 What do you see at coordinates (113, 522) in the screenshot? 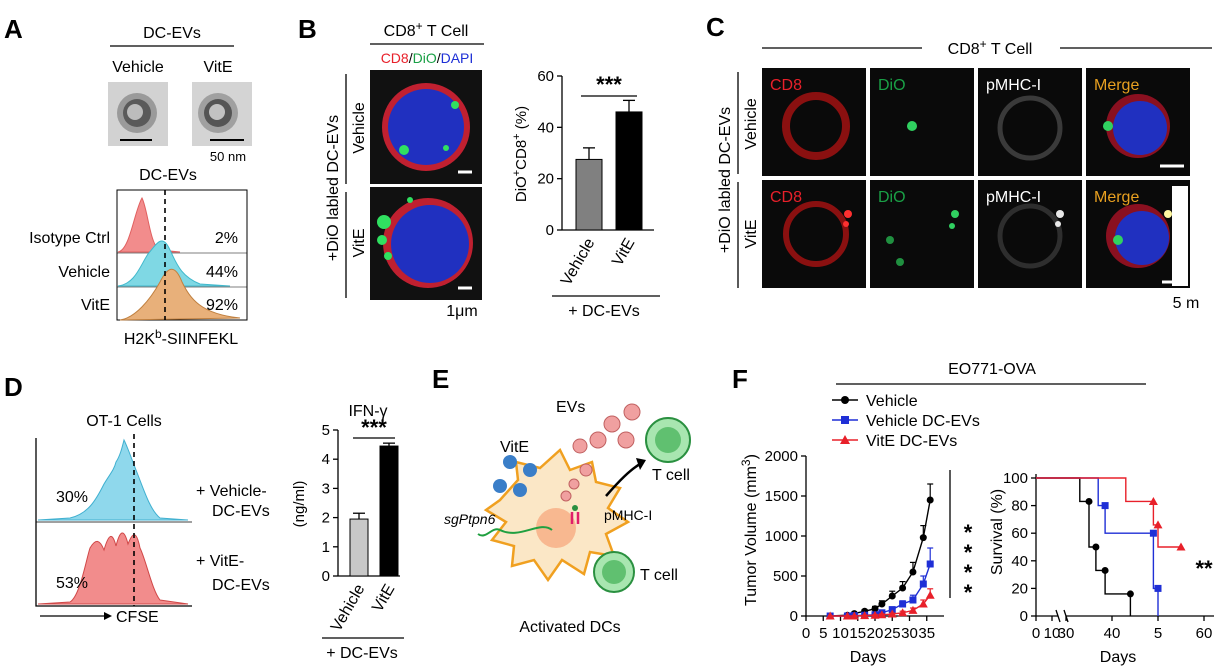
I see `hist-d-axes` at bounding box center [113, 522].